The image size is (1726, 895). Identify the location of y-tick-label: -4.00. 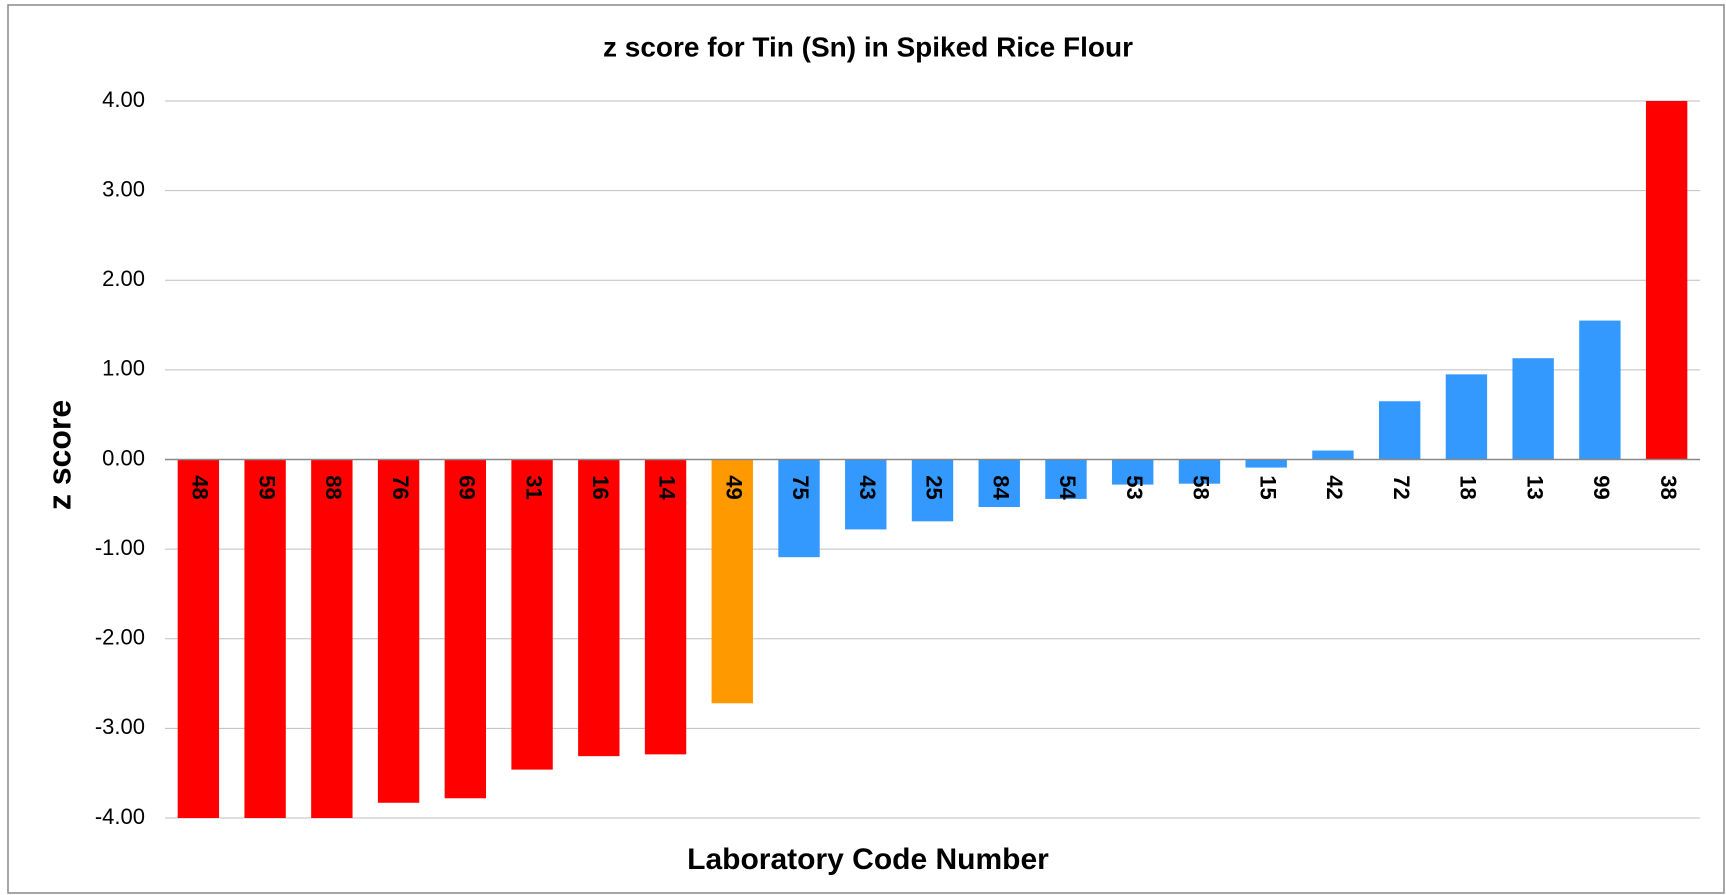
(120, 816).